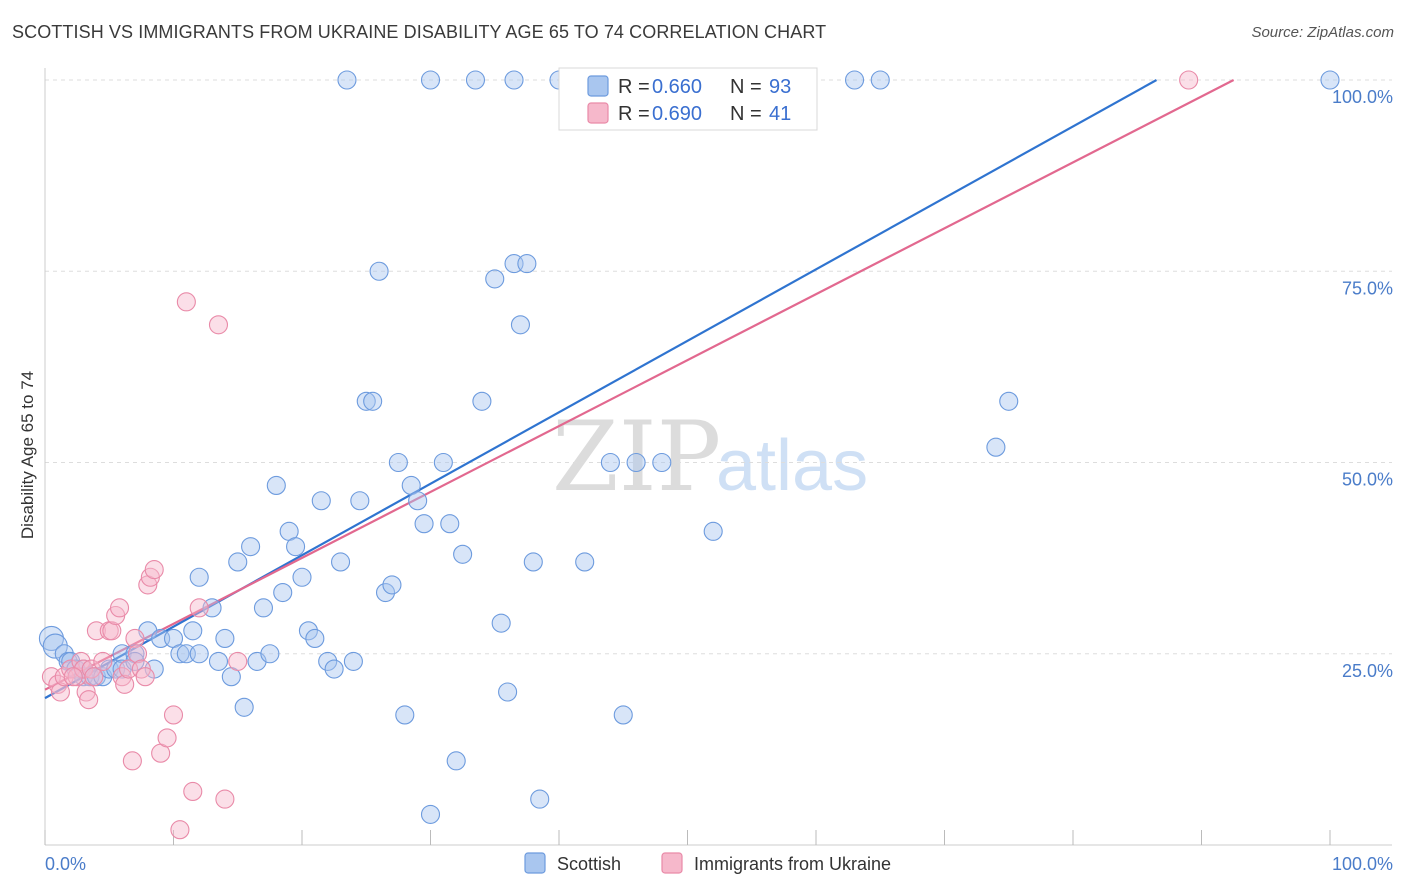 This screenshot has height=892, width=1406. I want to click on legend-n-label-scottish: N =, so click(746, 87).